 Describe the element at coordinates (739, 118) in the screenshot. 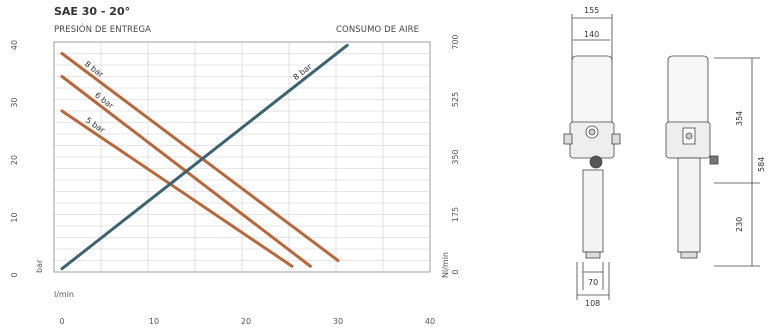

I see `dim-label-354: 354` at that location.